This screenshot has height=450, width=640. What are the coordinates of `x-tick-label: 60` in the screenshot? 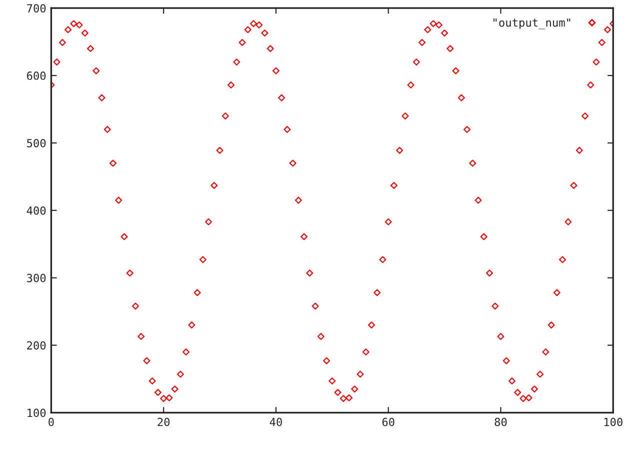 It's located at (388, 422).